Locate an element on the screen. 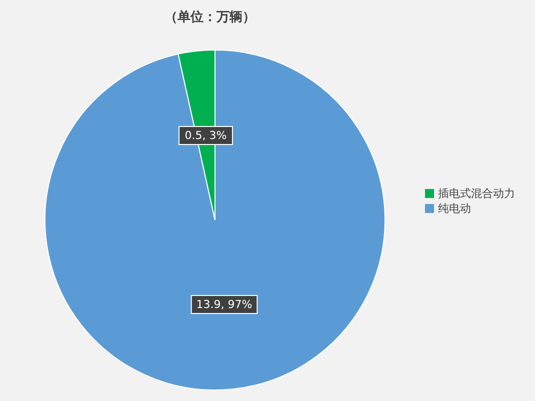 The height and width of the screenshot is (401, 535). chart-title: （单位：万辆） is located at coordinates (210, 17).